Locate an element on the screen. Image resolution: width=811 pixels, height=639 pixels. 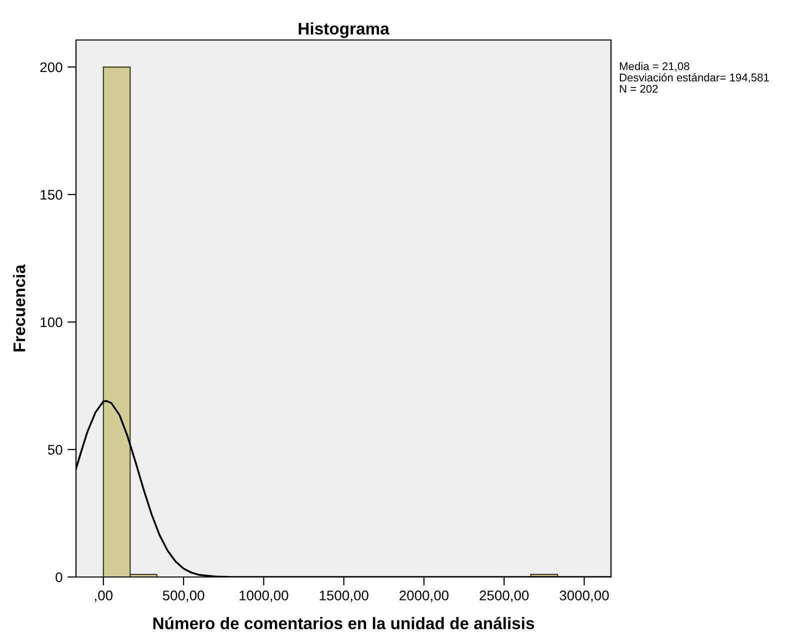
x-tick-label: 3000,00 is located at coordinates (584, 596).